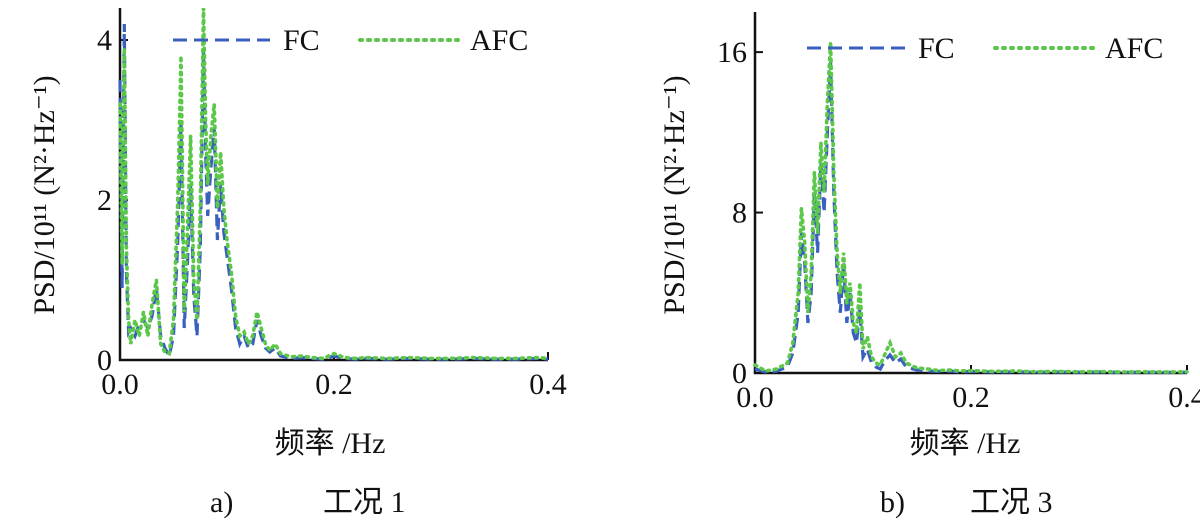 Image resolution: width=1200 pixels, height=530 pixels. I want to click on x-tick-label-a: 0.4, so click(548, 384).